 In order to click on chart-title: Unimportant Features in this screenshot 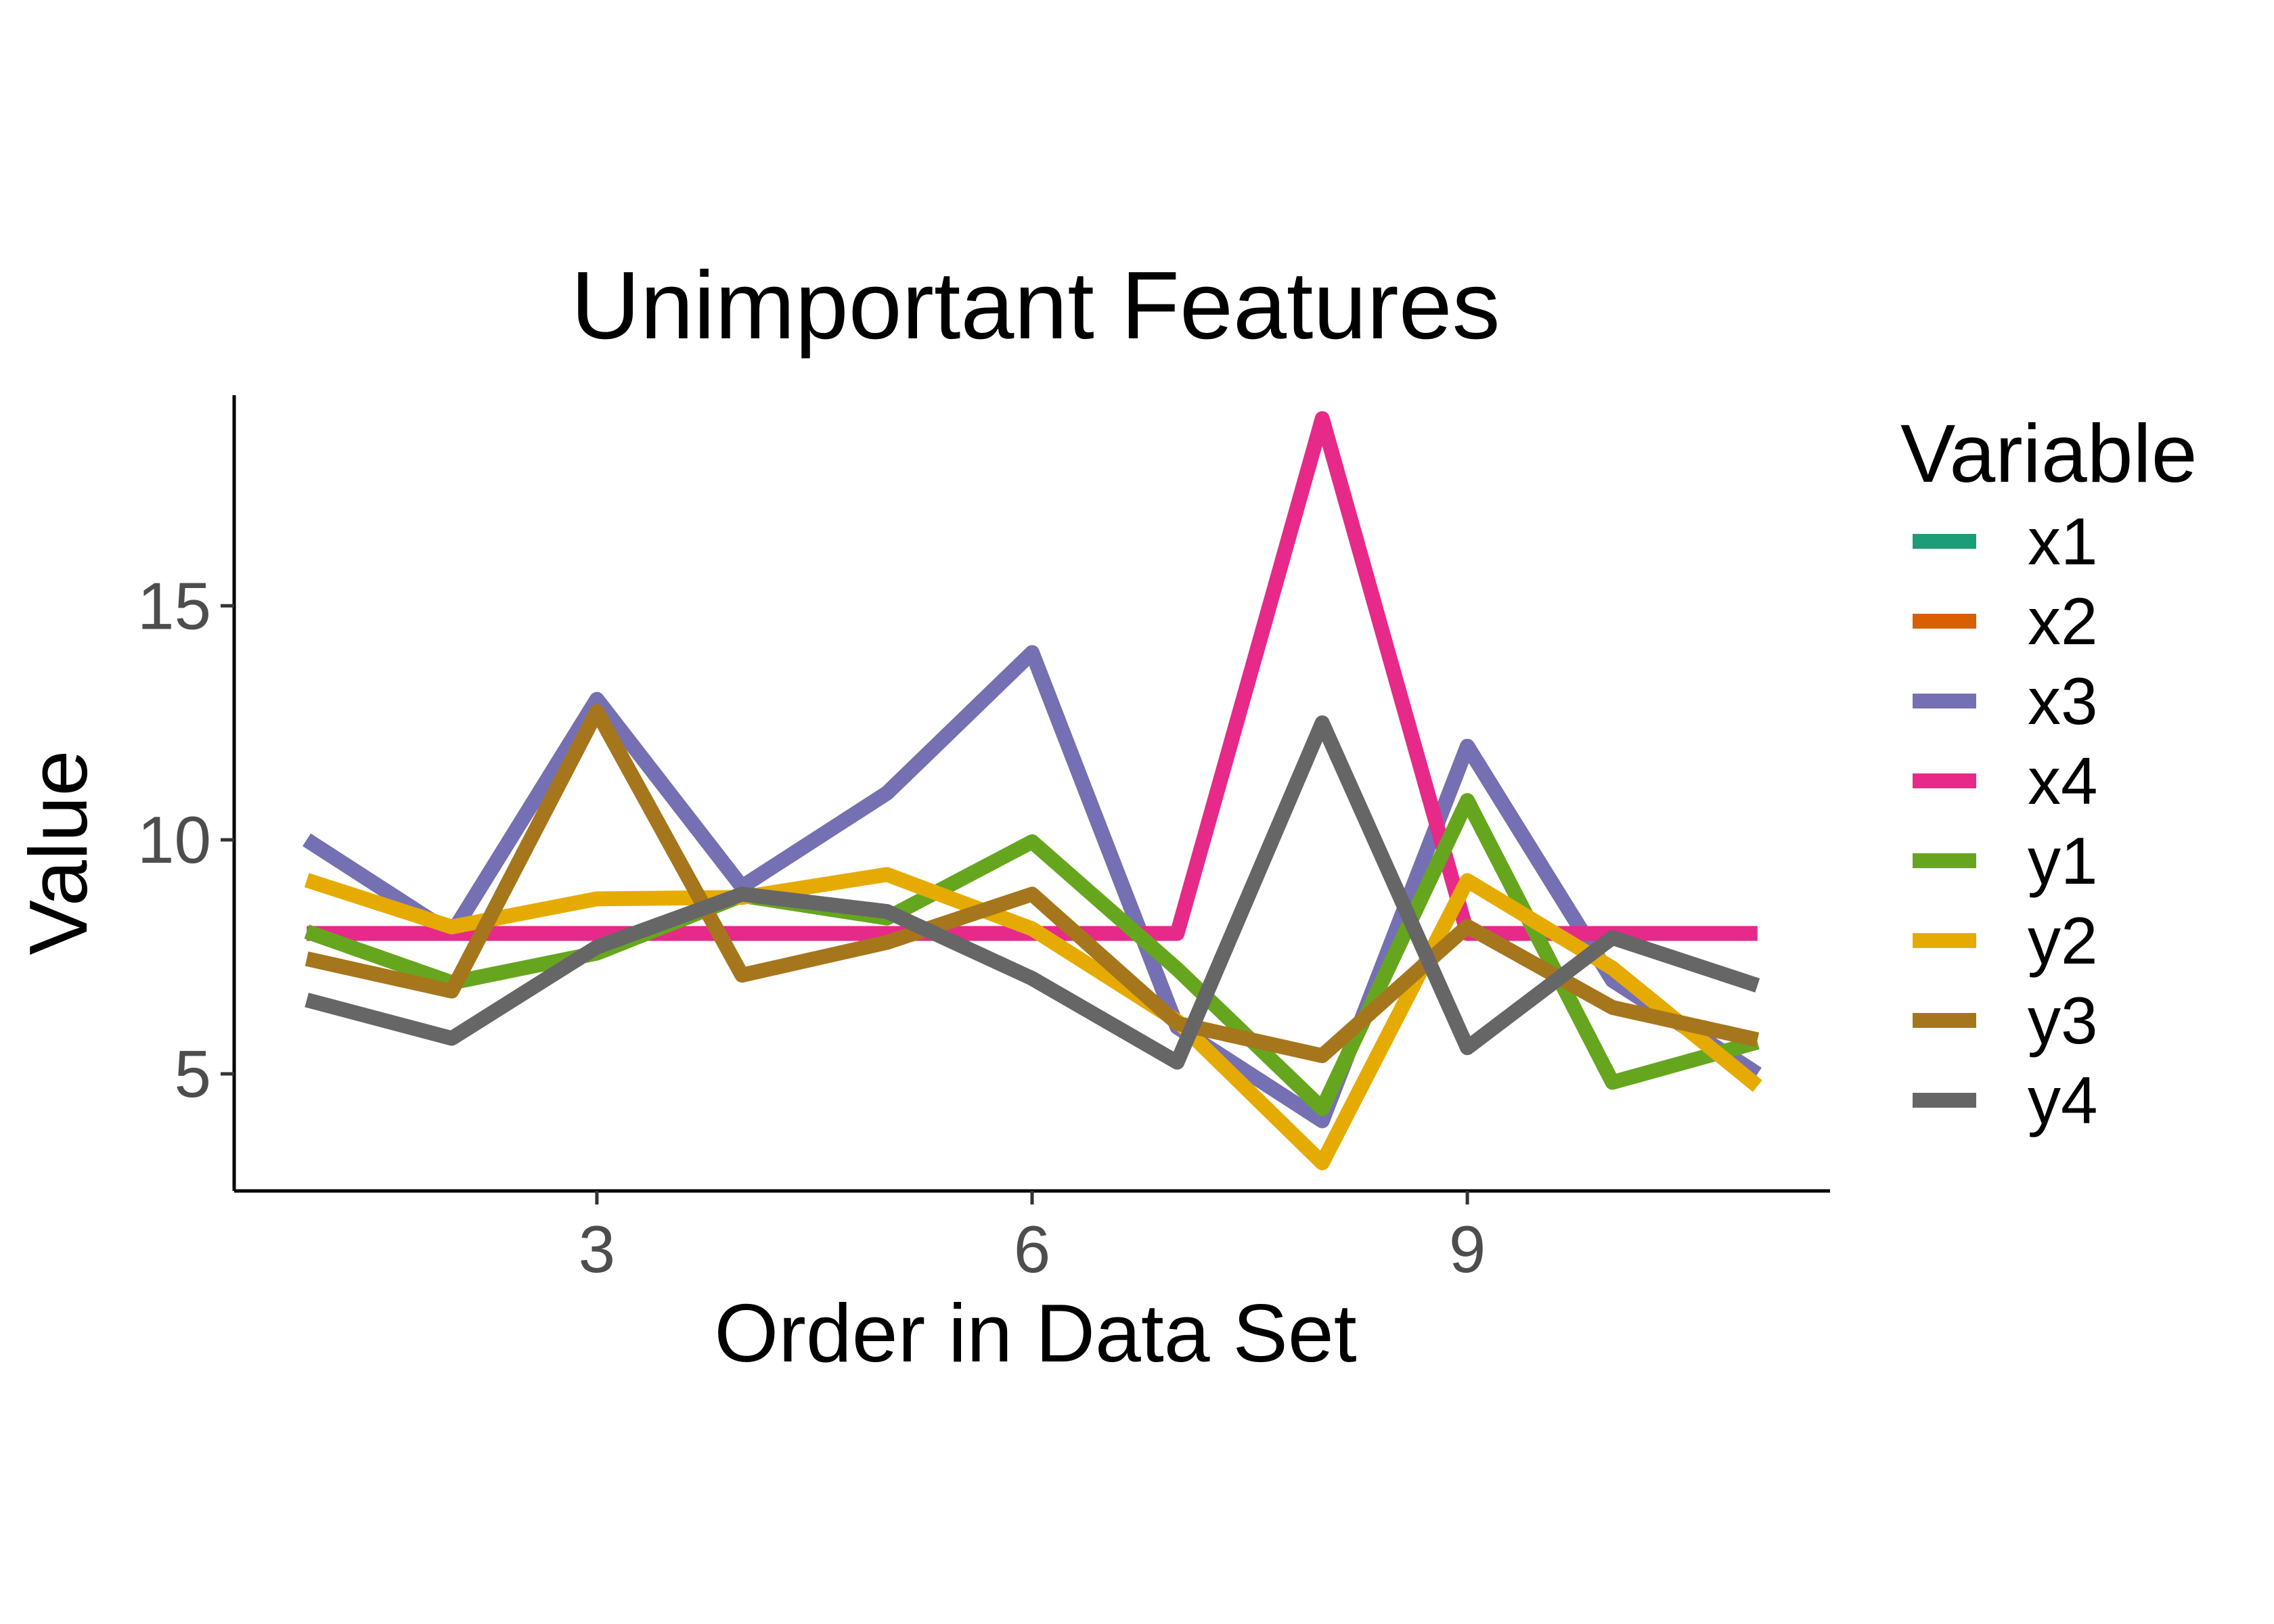, I will do `click(1035, 305)`.